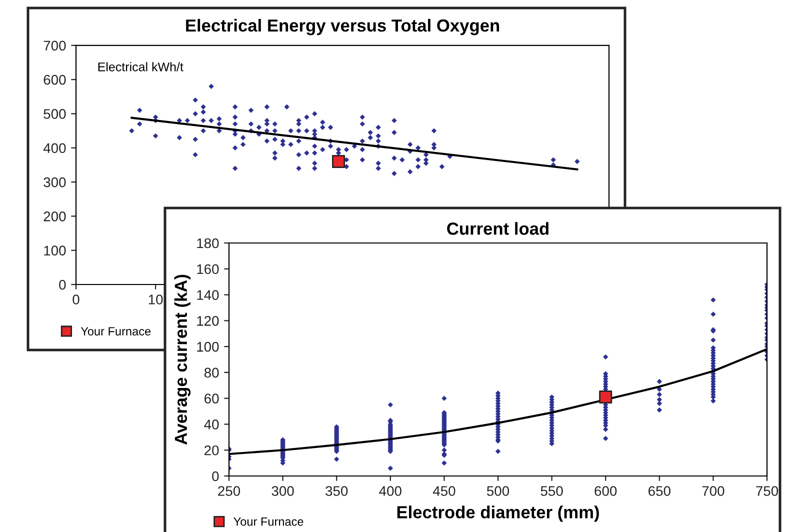 This screenshot has width=795, height=532. Describe the element at coordinates (767, 491) in the screenshot. I see `x-tick-label: 750` at that location.